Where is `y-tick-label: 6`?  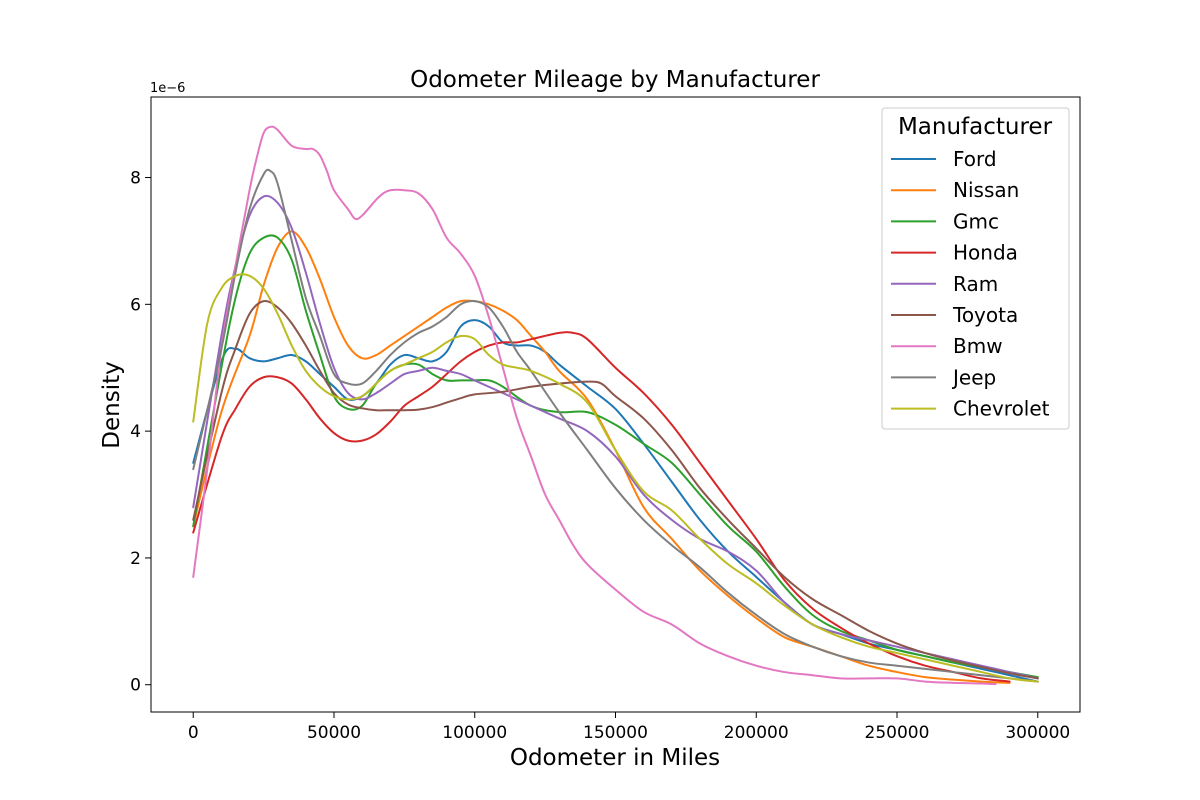 y-tick-label: 6 is located at coordinates (135, 305).